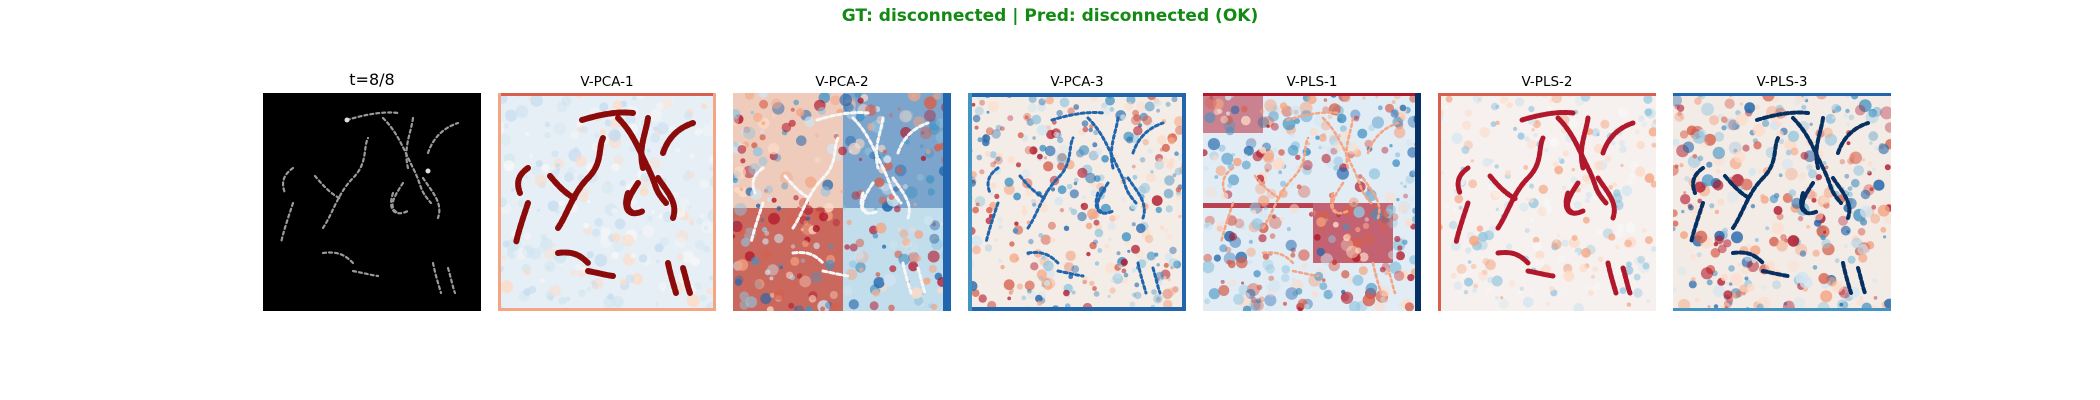 The image size is (2100, 400). What do you see at coordinates (1782, 202) in the screenshot?
I see `v-pls-3-heatmap` at bounding box center [1782, 202].